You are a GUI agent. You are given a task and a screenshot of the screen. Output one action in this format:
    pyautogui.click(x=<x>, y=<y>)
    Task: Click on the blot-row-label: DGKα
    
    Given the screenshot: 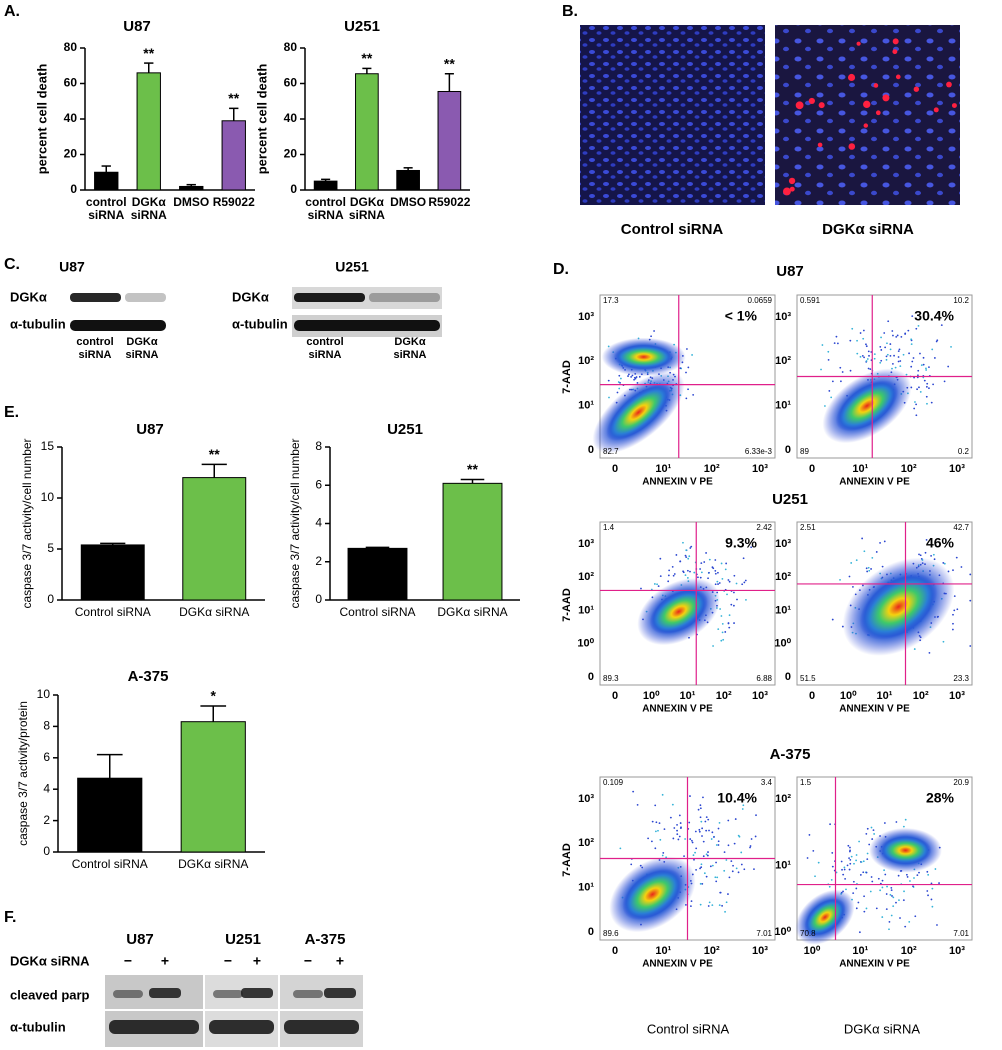 What is the action you would take?
    pyautogui.click(x=250, y=296)
    